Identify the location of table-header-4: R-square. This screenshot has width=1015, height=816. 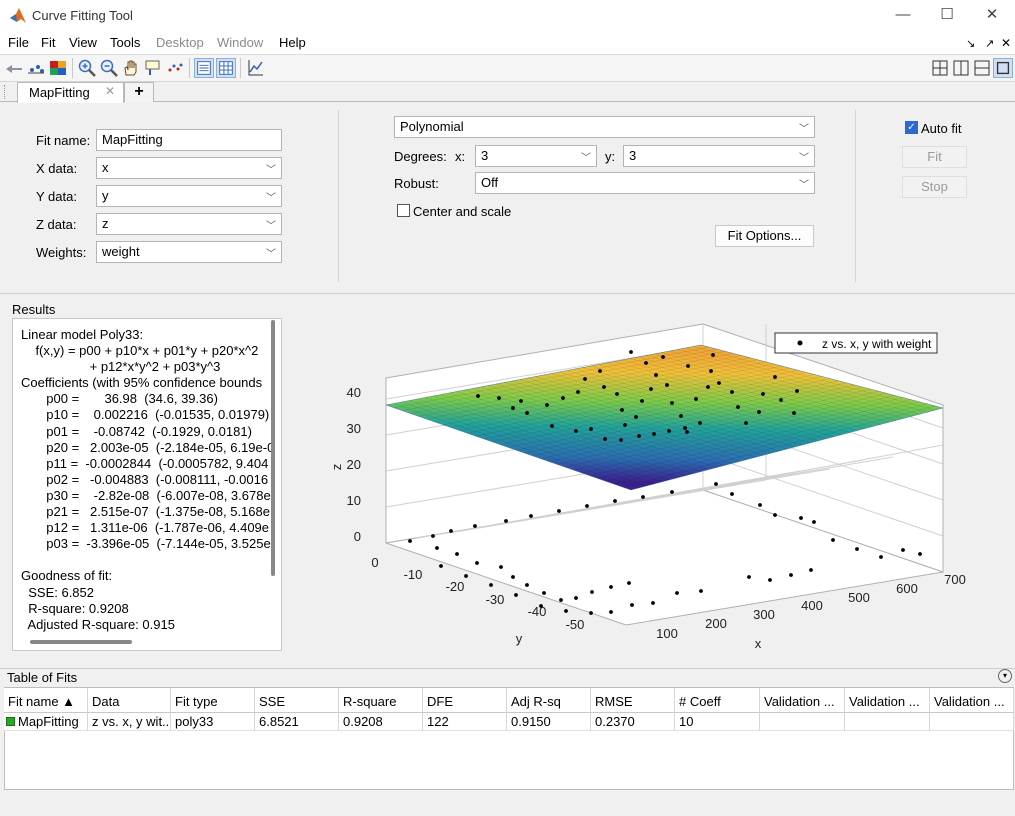
(381, 700).